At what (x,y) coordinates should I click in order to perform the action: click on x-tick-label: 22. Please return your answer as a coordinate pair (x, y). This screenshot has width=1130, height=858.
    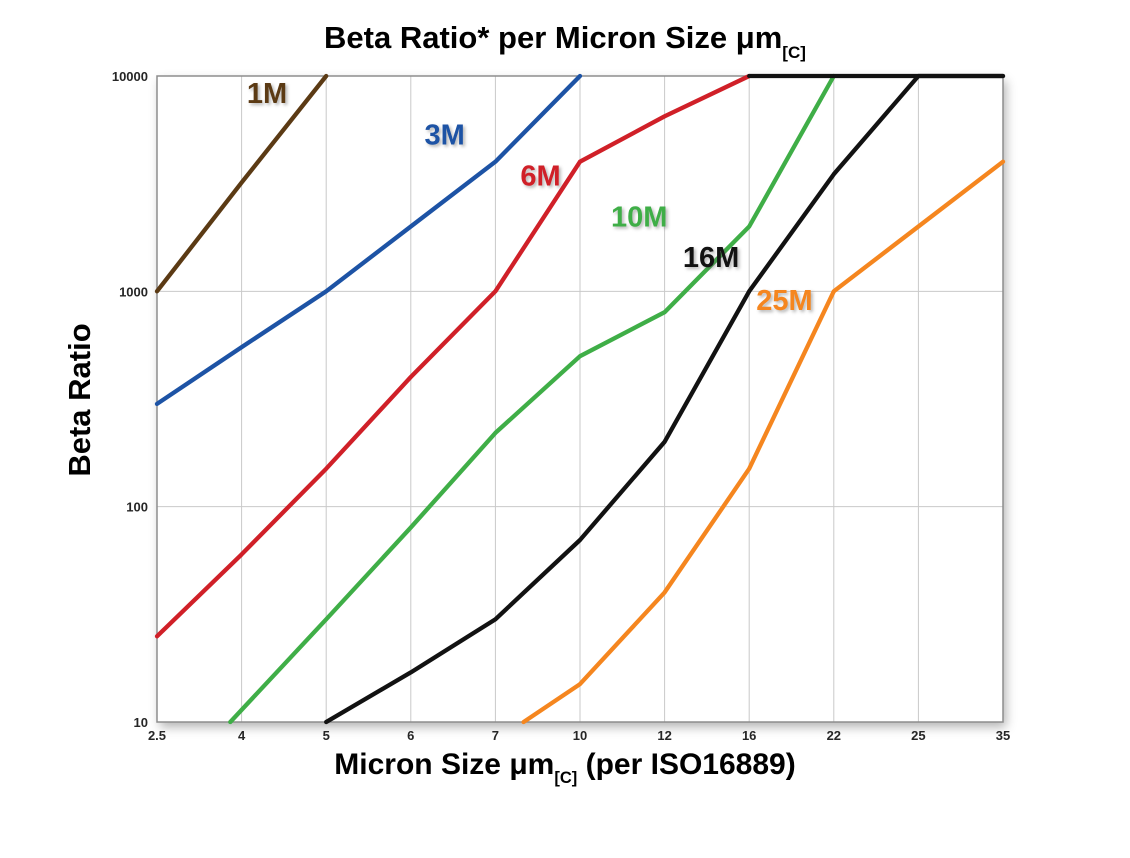
    Looking at the image, I should click on (834, 735).